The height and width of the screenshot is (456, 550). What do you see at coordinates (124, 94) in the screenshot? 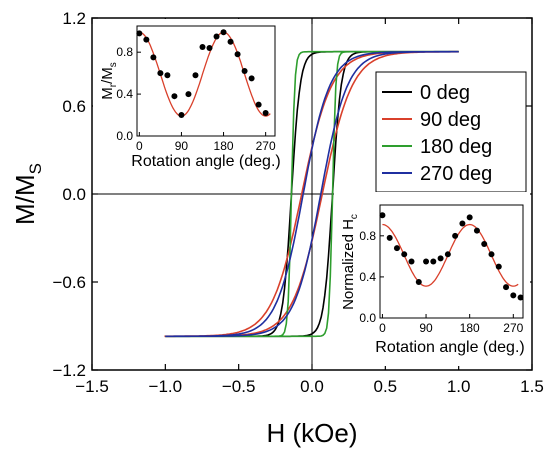
I see `inset-remanence-y-tick-label: 0.4` at bounding box center [124, 94].